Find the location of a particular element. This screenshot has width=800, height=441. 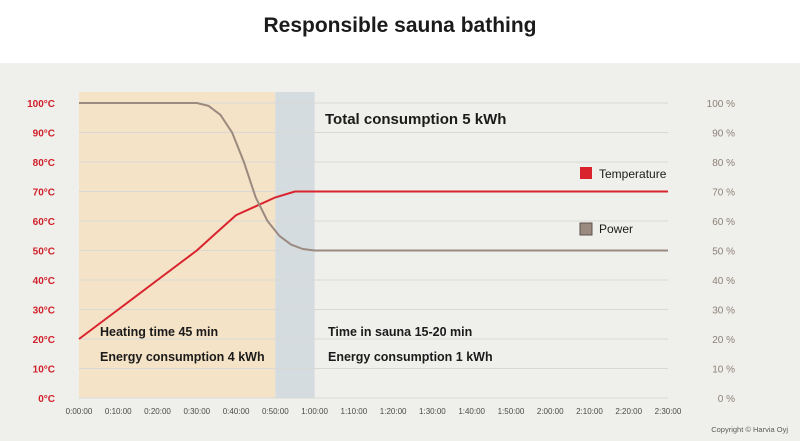

legend-swatch-power is located at coordinates (586, 229).